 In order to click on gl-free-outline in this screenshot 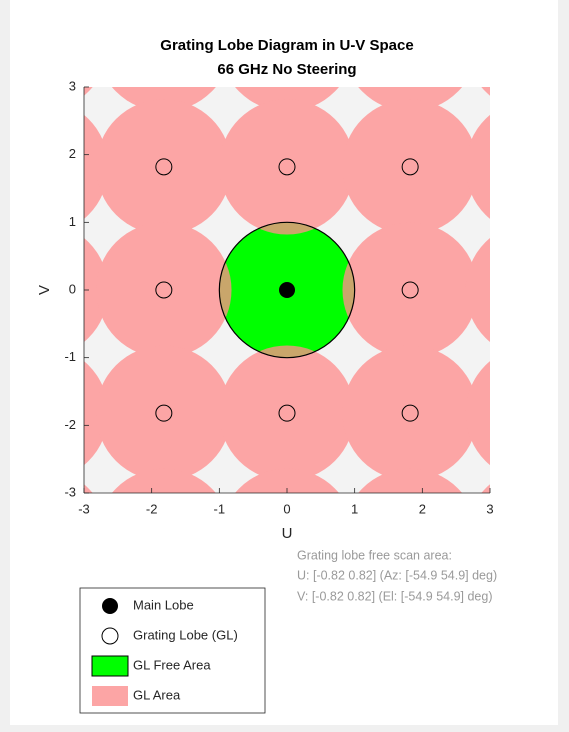, I will do `click(287, 290)`.